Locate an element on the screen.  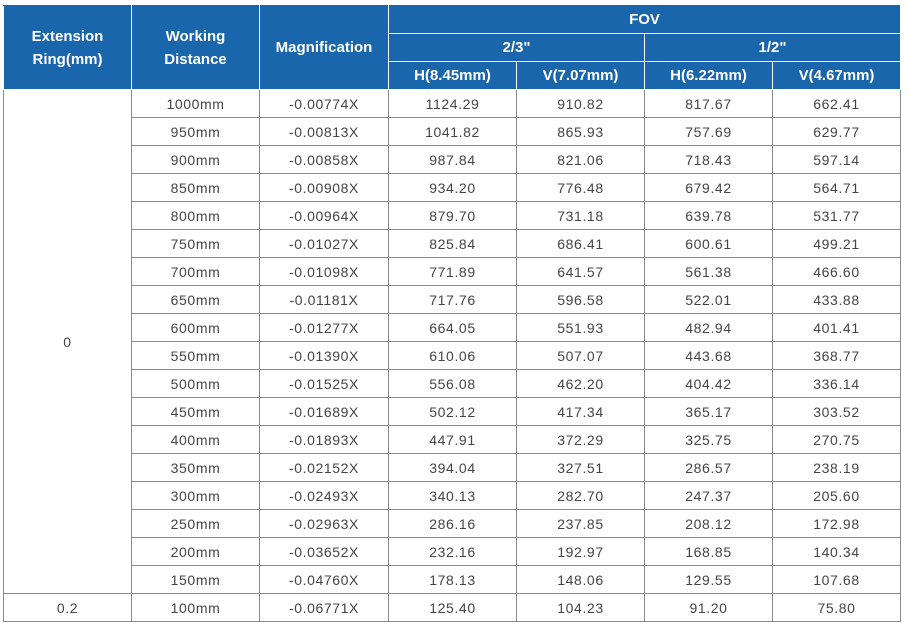
data-cell: 987.84 is located at coordinates (452, 159).